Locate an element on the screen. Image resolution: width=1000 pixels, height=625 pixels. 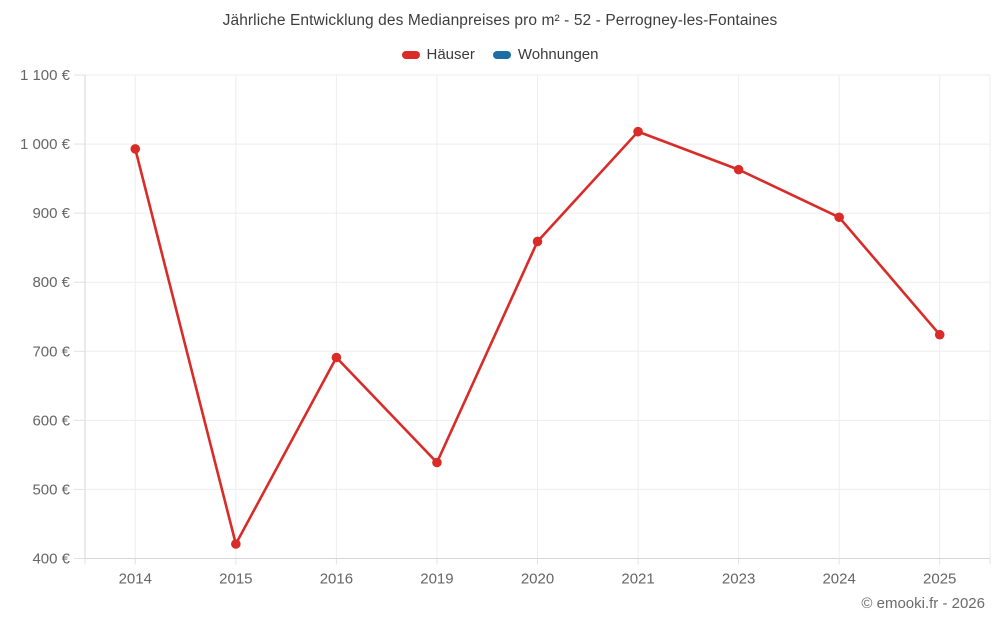
data-point-häuser-2020 is located at coordinates (537, 241).